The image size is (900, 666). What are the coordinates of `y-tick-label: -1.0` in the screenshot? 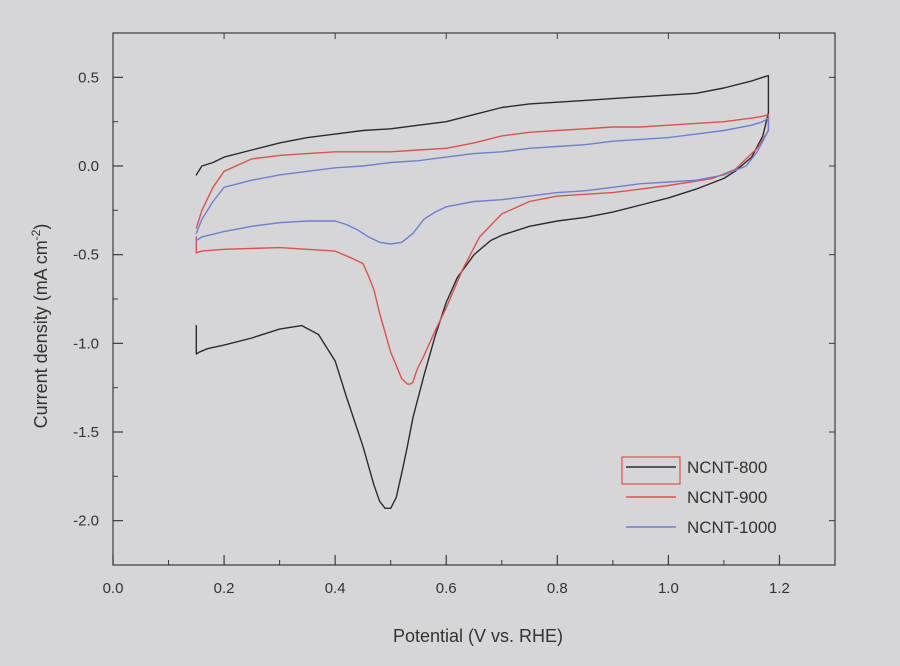 It's located at (86, 343).